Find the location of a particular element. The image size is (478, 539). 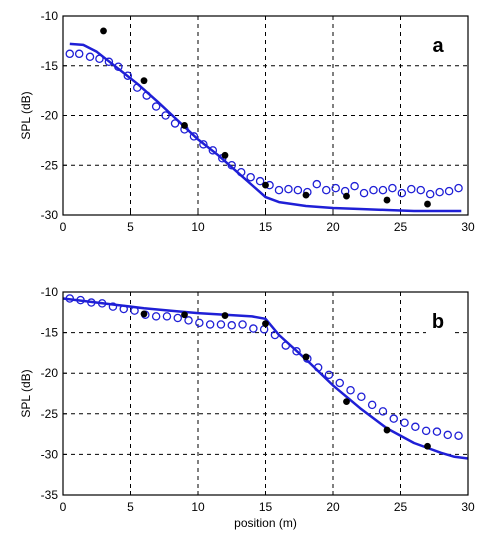

x-tick-label: 10 is located at coordinates (198, 507).